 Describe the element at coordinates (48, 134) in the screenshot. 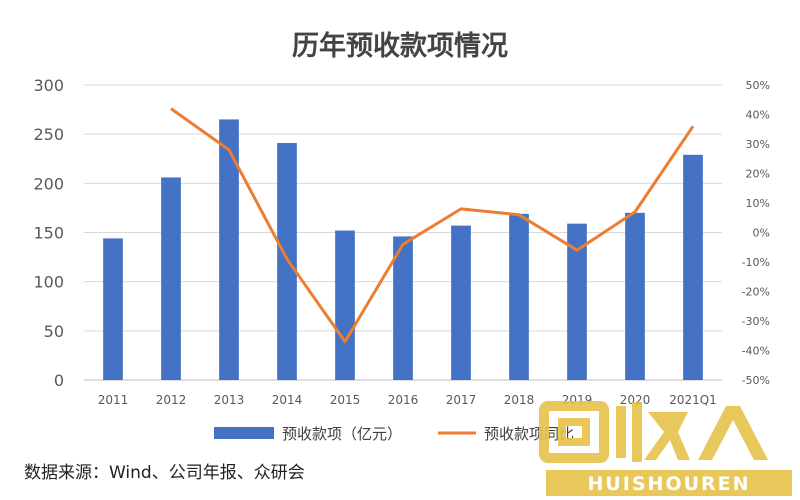

I see `y-left-tick-label: 250` at that location.